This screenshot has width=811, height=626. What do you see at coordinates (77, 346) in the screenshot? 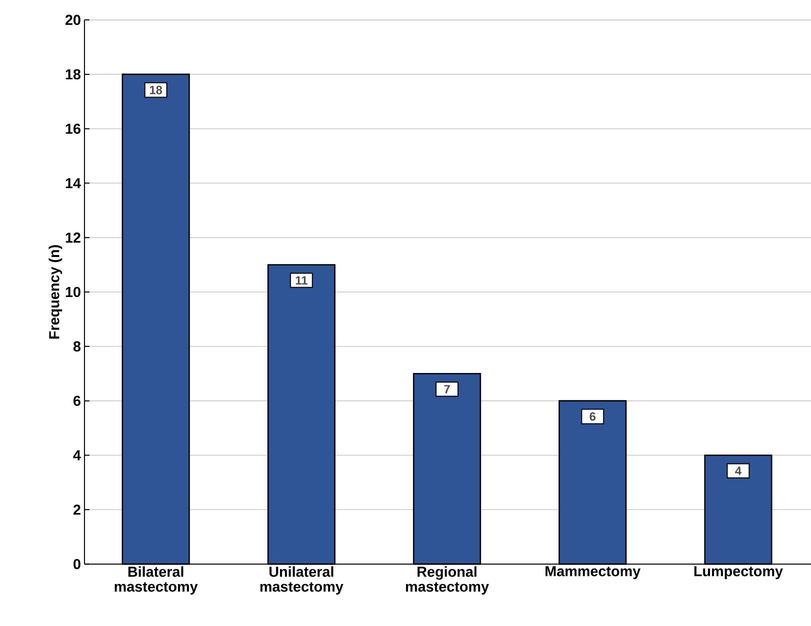
I see `y-tick-label: 8` at bounding box center [77, 346].